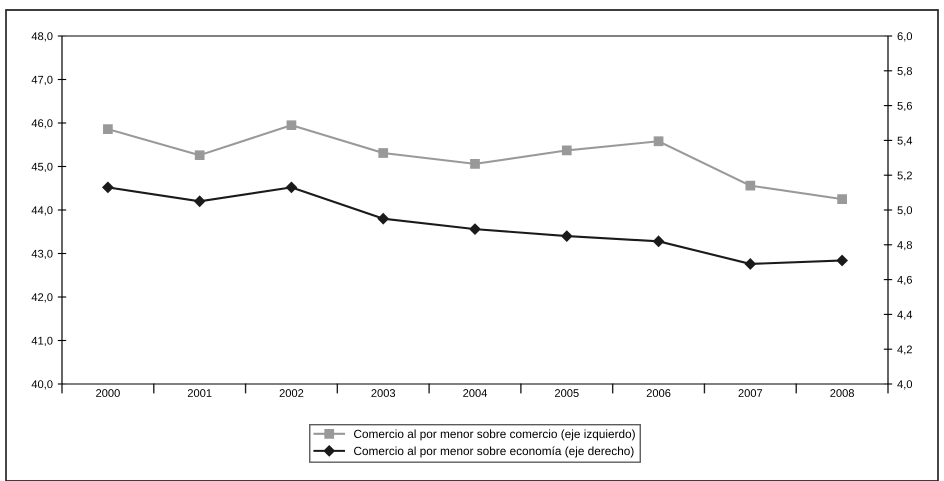 This screenshot has height=481, width=944. Describe the element at coordinates (904, 350) in the screenshot. I see `y2-tick-label: 4,2` at that location.